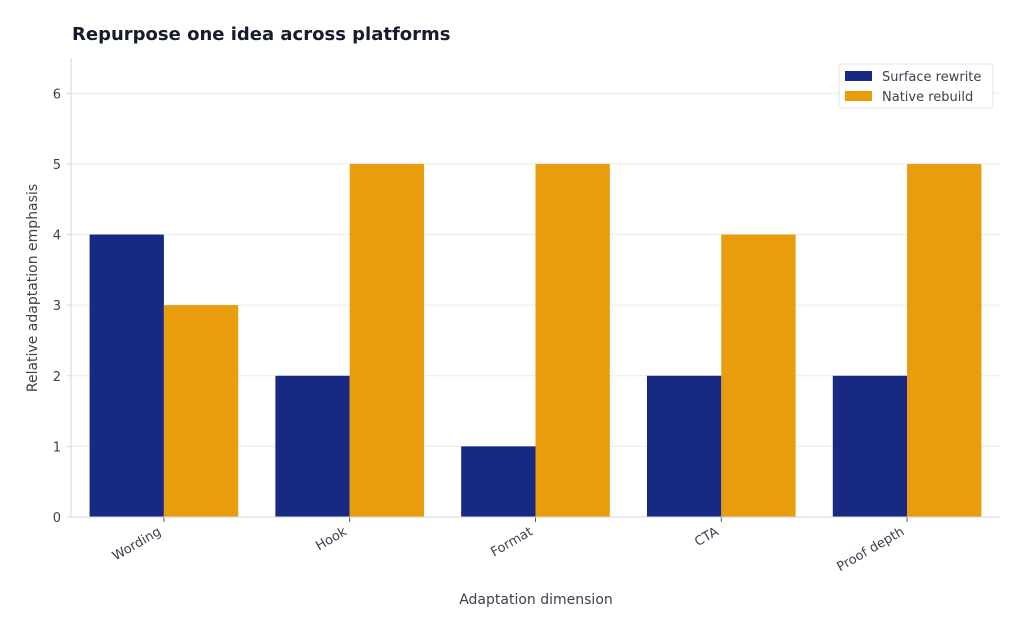 This screenshot has height=631, width=1024. I want to click on x-tick-labels: Wording Hook Format CTA Proof depth, so click(508, 549).